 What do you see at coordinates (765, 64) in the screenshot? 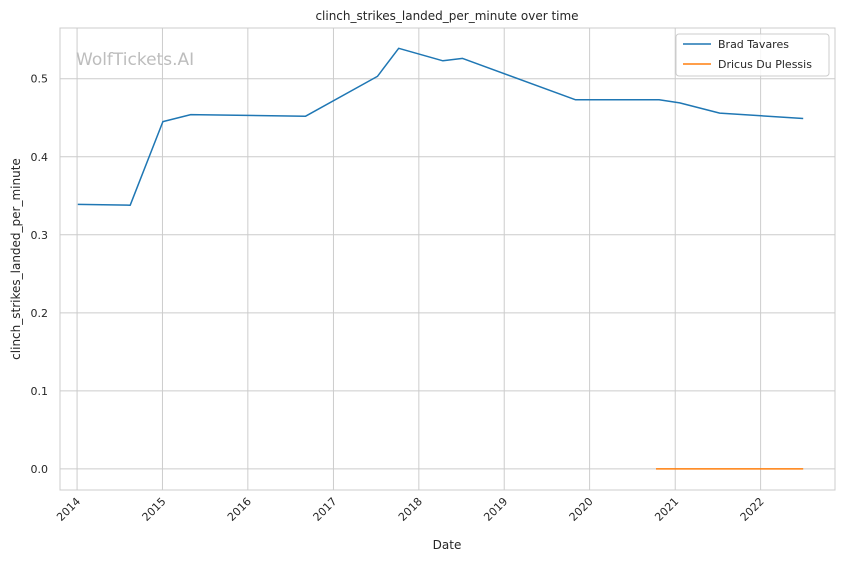
I see `legend-label-dricus-du-plessis: Dricus Du Plessis` at bounding box center [765, 64].